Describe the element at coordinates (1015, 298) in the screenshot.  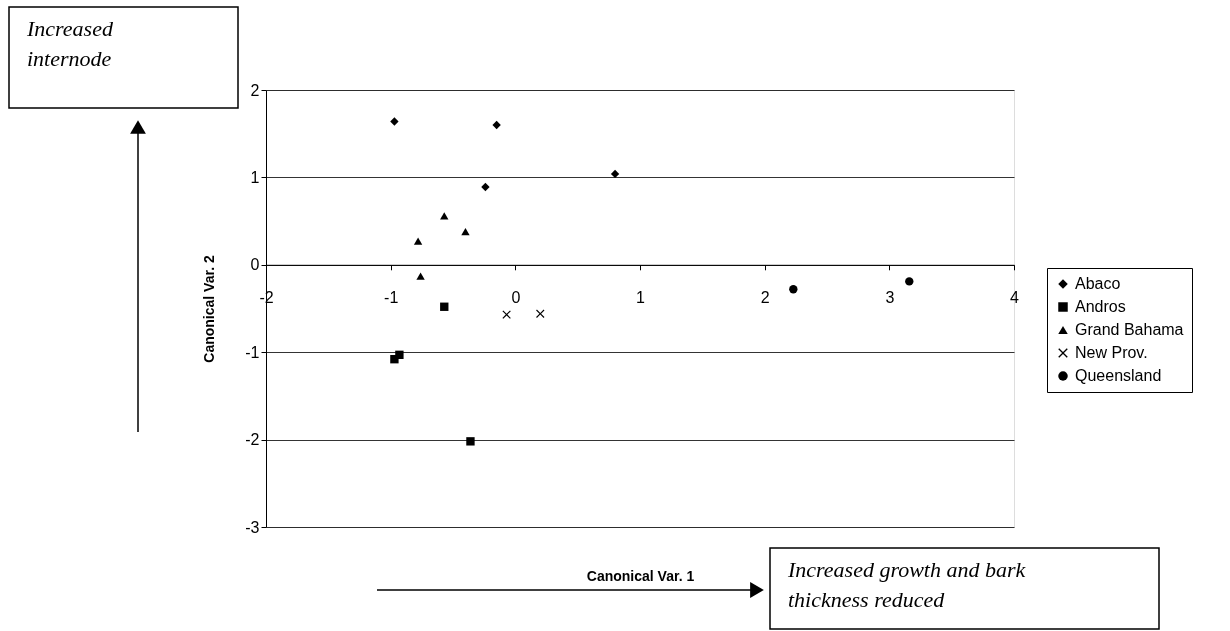
I see `x-tick-label: 4` at that location.